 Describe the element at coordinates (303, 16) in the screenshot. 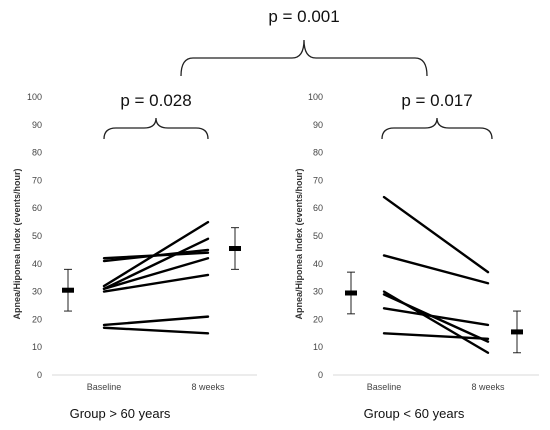

I see `overall-p-value: p = 0.001` at that location.